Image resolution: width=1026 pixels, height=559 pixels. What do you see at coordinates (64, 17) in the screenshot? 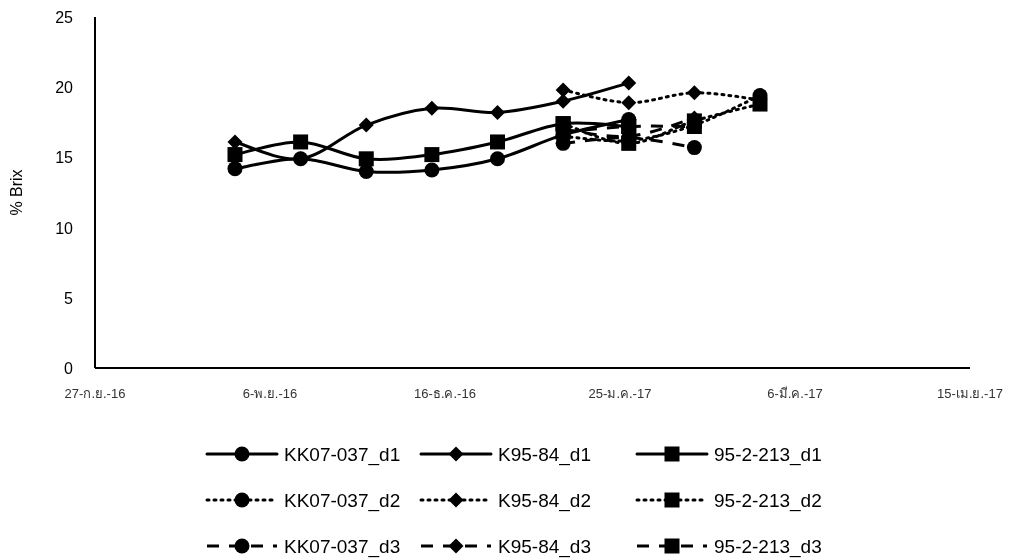
I see `y-tick-label: 25` at bounding box center [64, 17].